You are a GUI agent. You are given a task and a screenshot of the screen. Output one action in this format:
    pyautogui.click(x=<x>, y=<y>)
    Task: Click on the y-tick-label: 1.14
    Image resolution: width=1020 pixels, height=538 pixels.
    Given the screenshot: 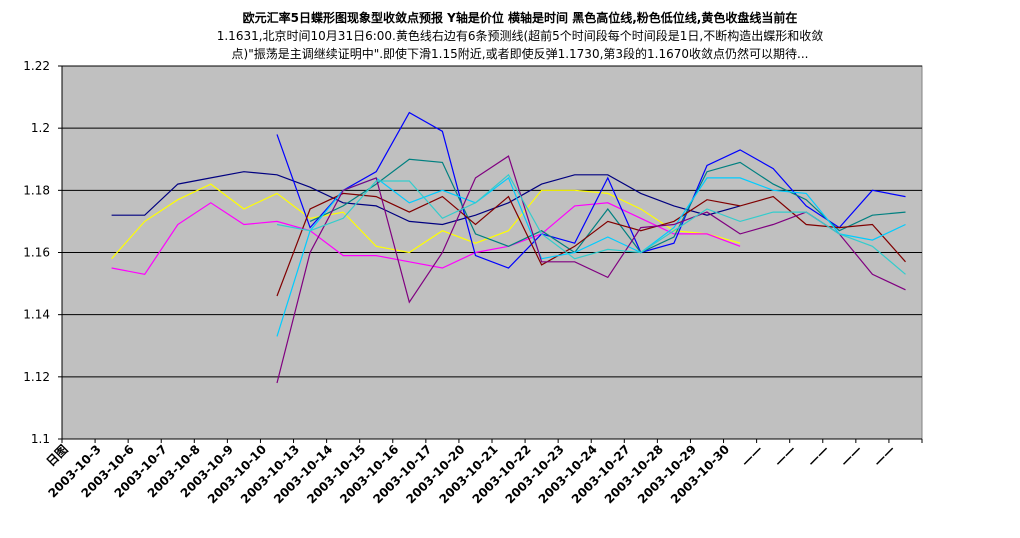 What is the action you would take?
    pyautogui.click(x=36, y=315)
    